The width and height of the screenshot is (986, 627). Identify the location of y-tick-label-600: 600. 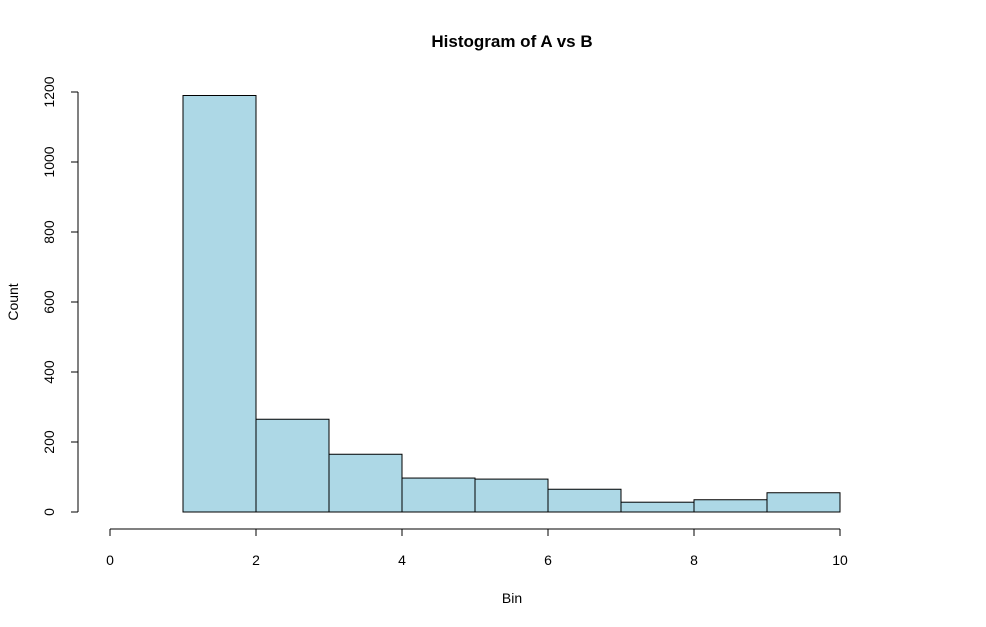
(49, 302).